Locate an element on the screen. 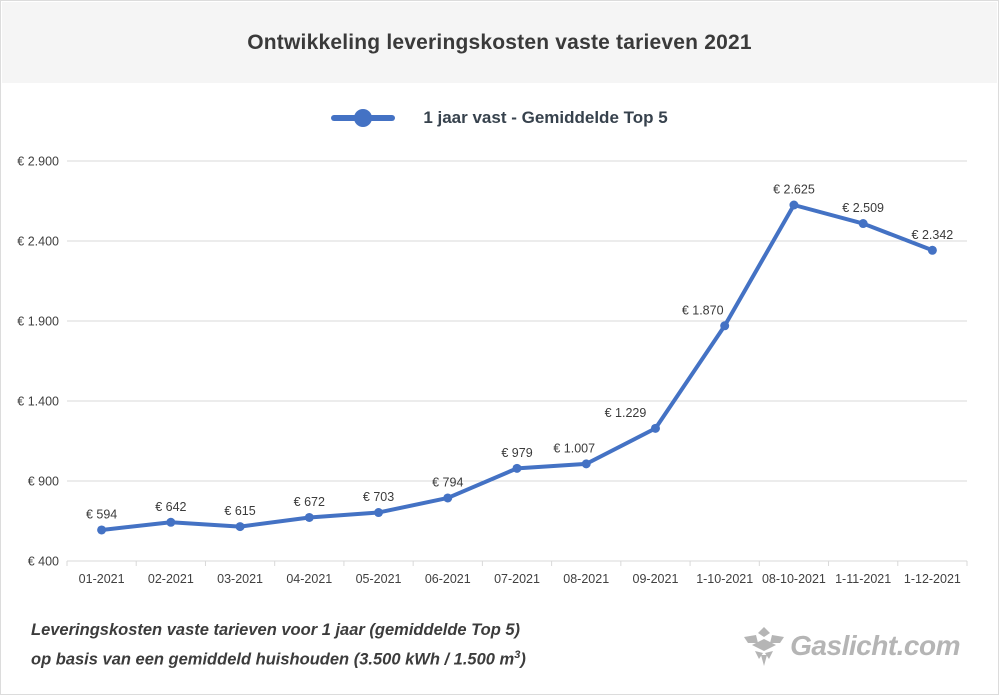 The image size is (999, 695). legend-line-marker-icon is located at coordinates (363, 118).